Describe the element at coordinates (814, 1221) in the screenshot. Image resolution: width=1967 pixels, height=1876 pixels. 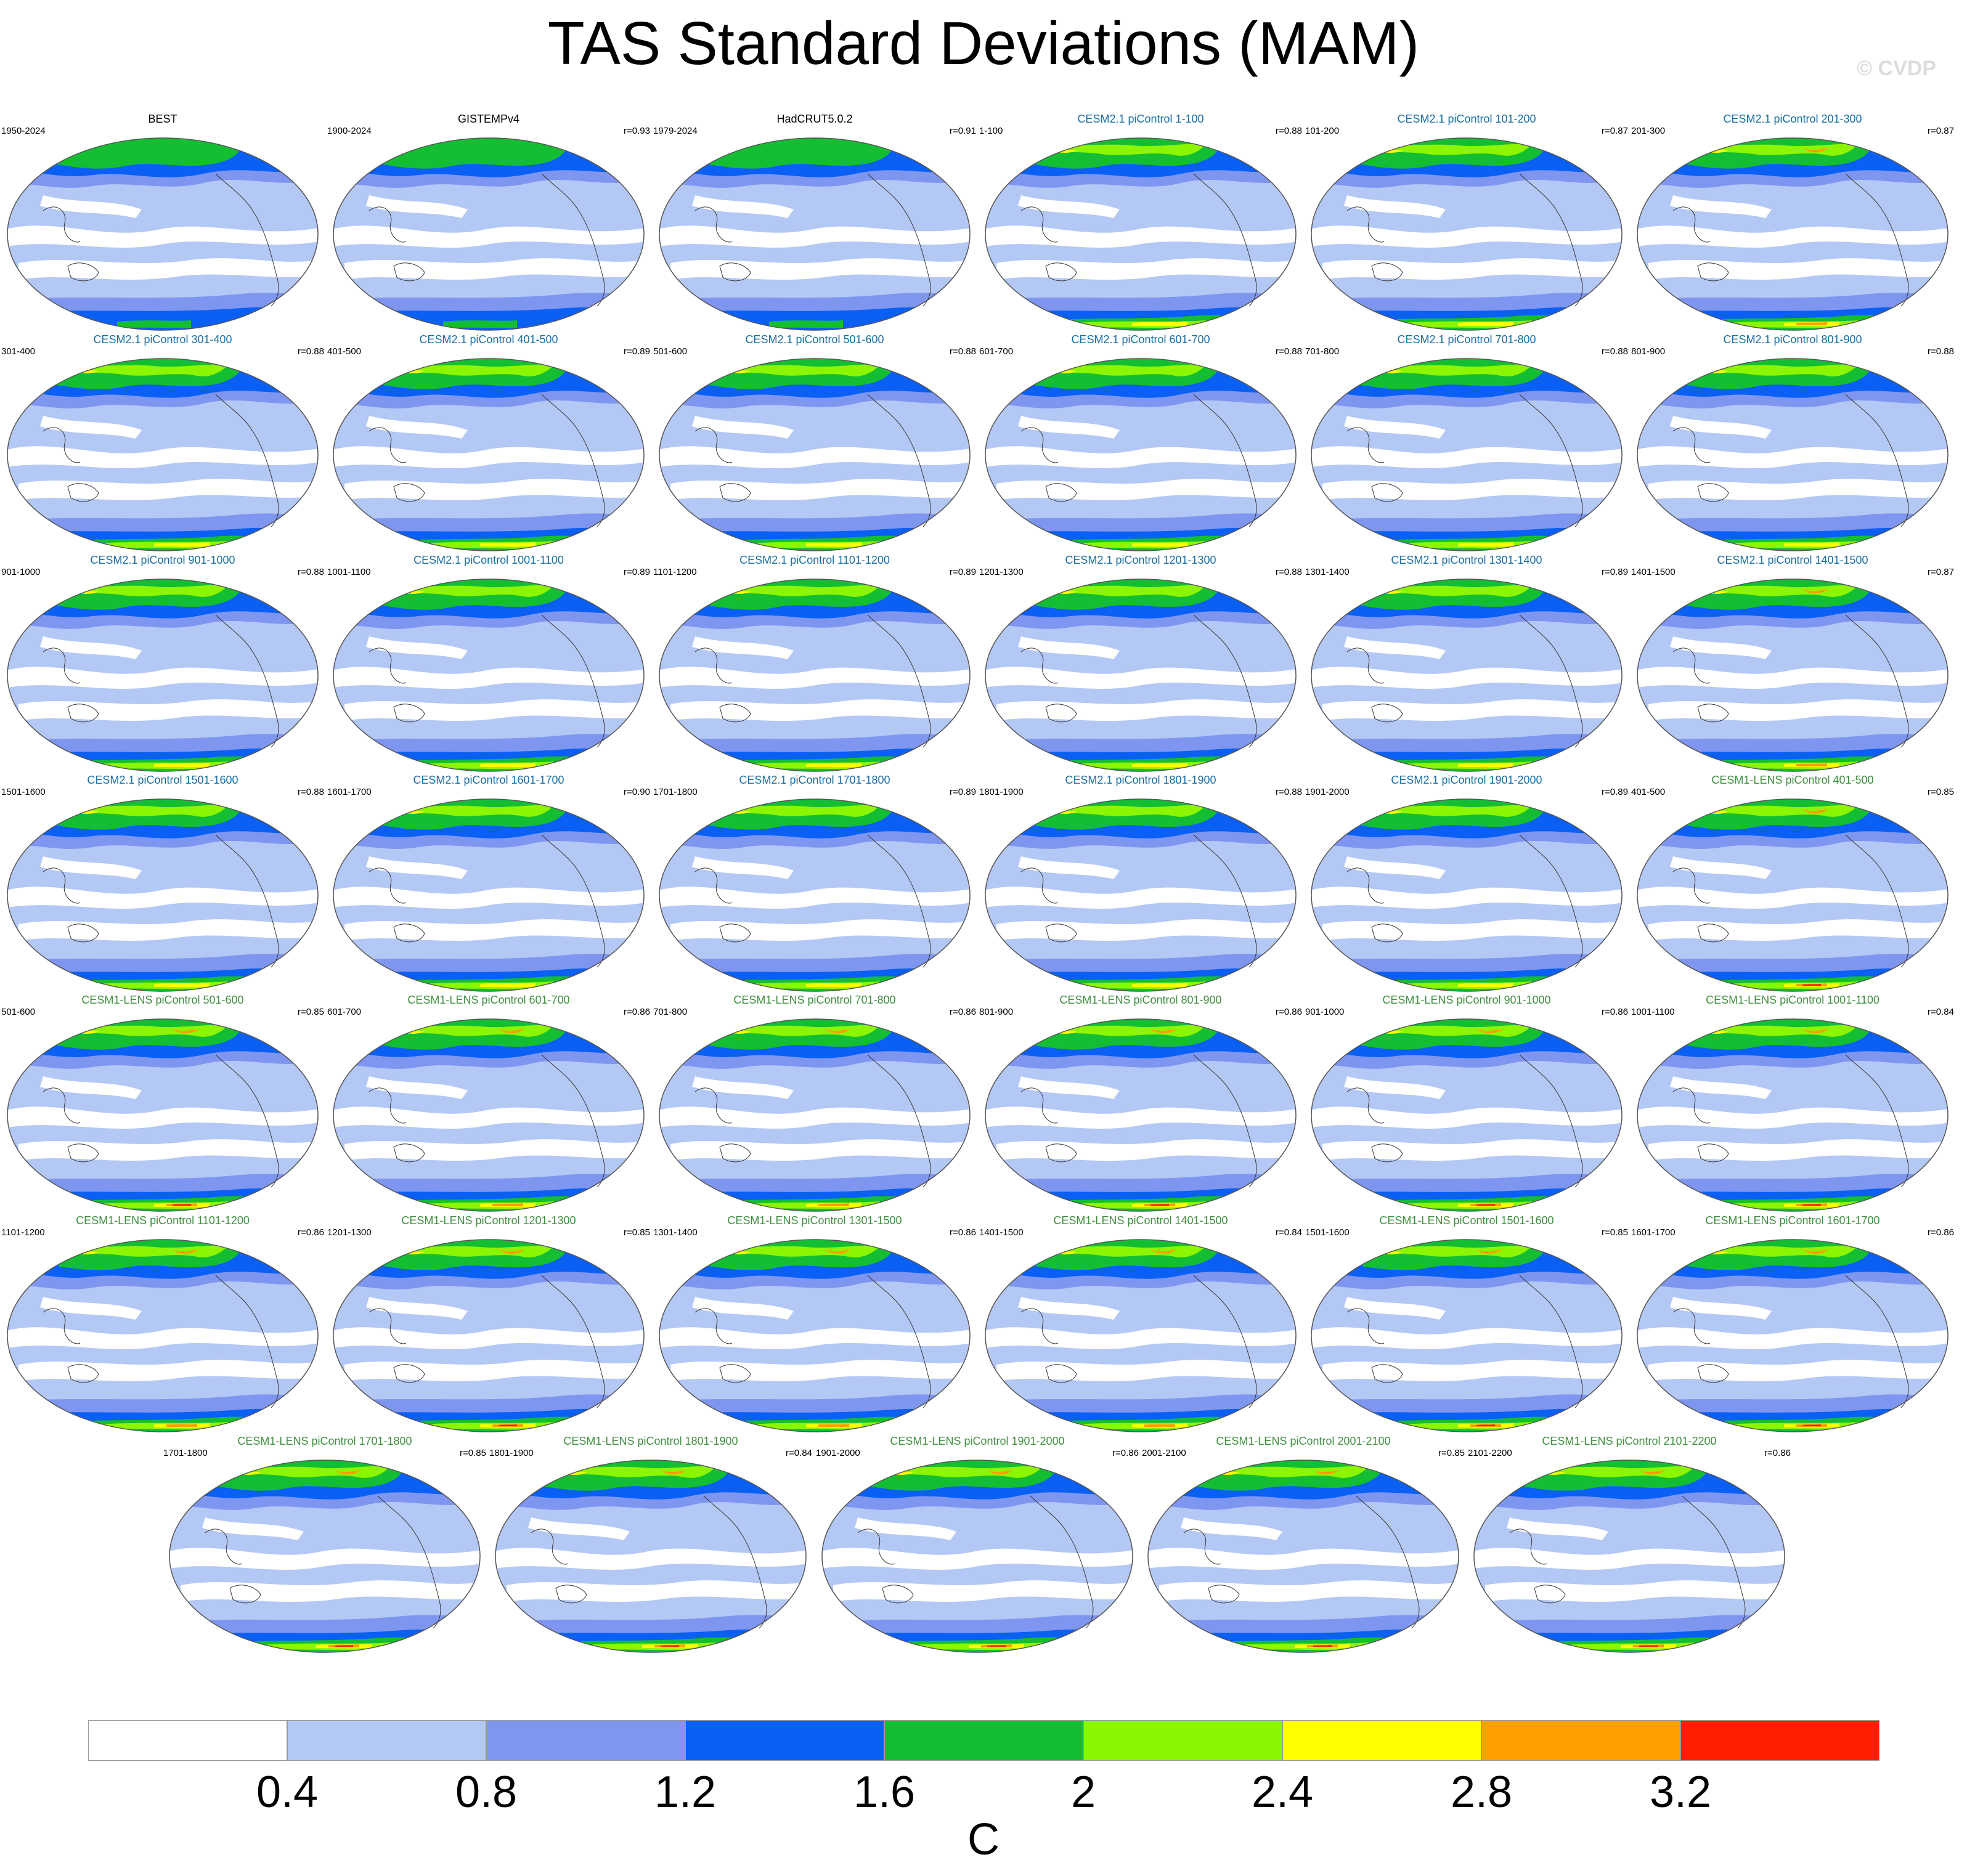
I see `panel-title: CESM1-LENS piControl 1301-1500` at that location.